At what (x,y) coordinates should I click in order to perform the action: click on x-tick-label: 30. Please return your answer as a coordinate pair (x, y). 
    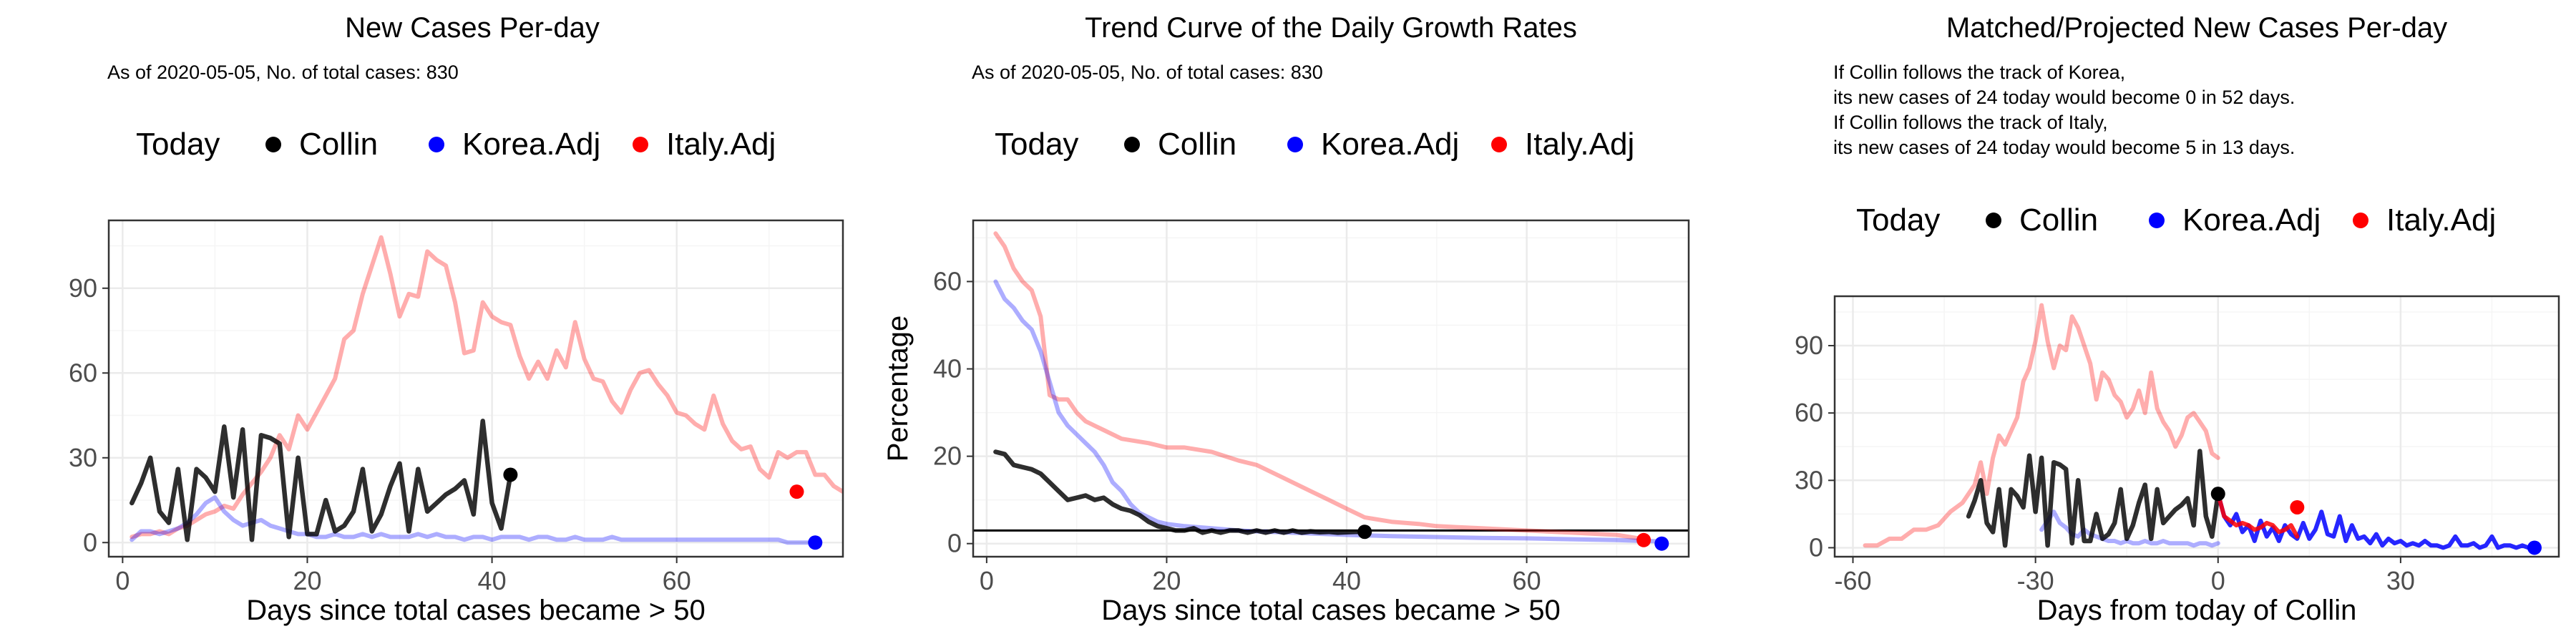
    Looking at the image, I should click on (2400, 580).